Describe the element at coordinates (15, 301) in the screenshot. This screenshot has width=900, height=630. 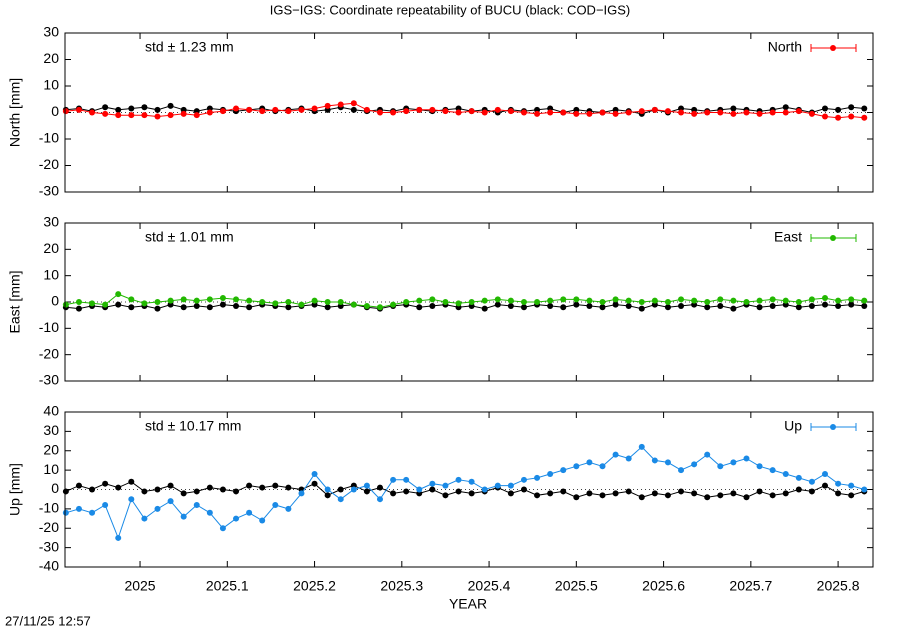
I see `y-axis-label: East [mm]` at that location.